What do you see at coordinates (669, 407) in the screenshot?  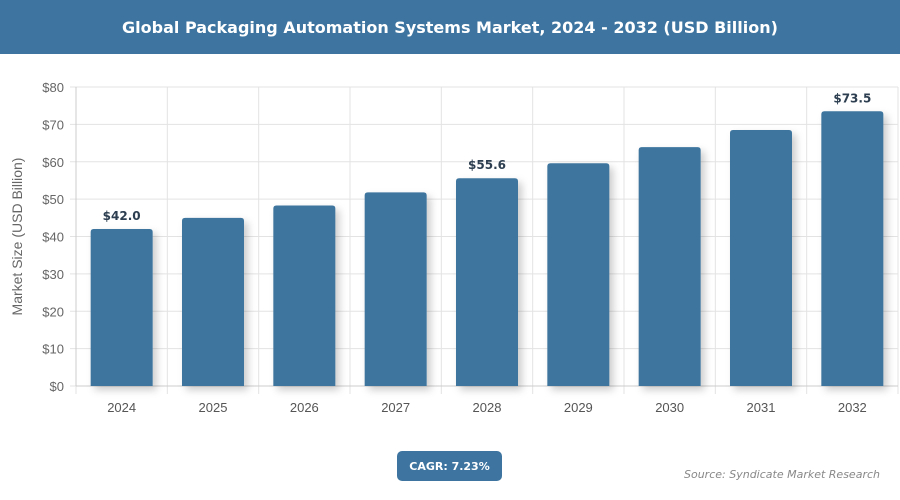 I see `x-tick-label: 2030` at bounding box center [669, 407].